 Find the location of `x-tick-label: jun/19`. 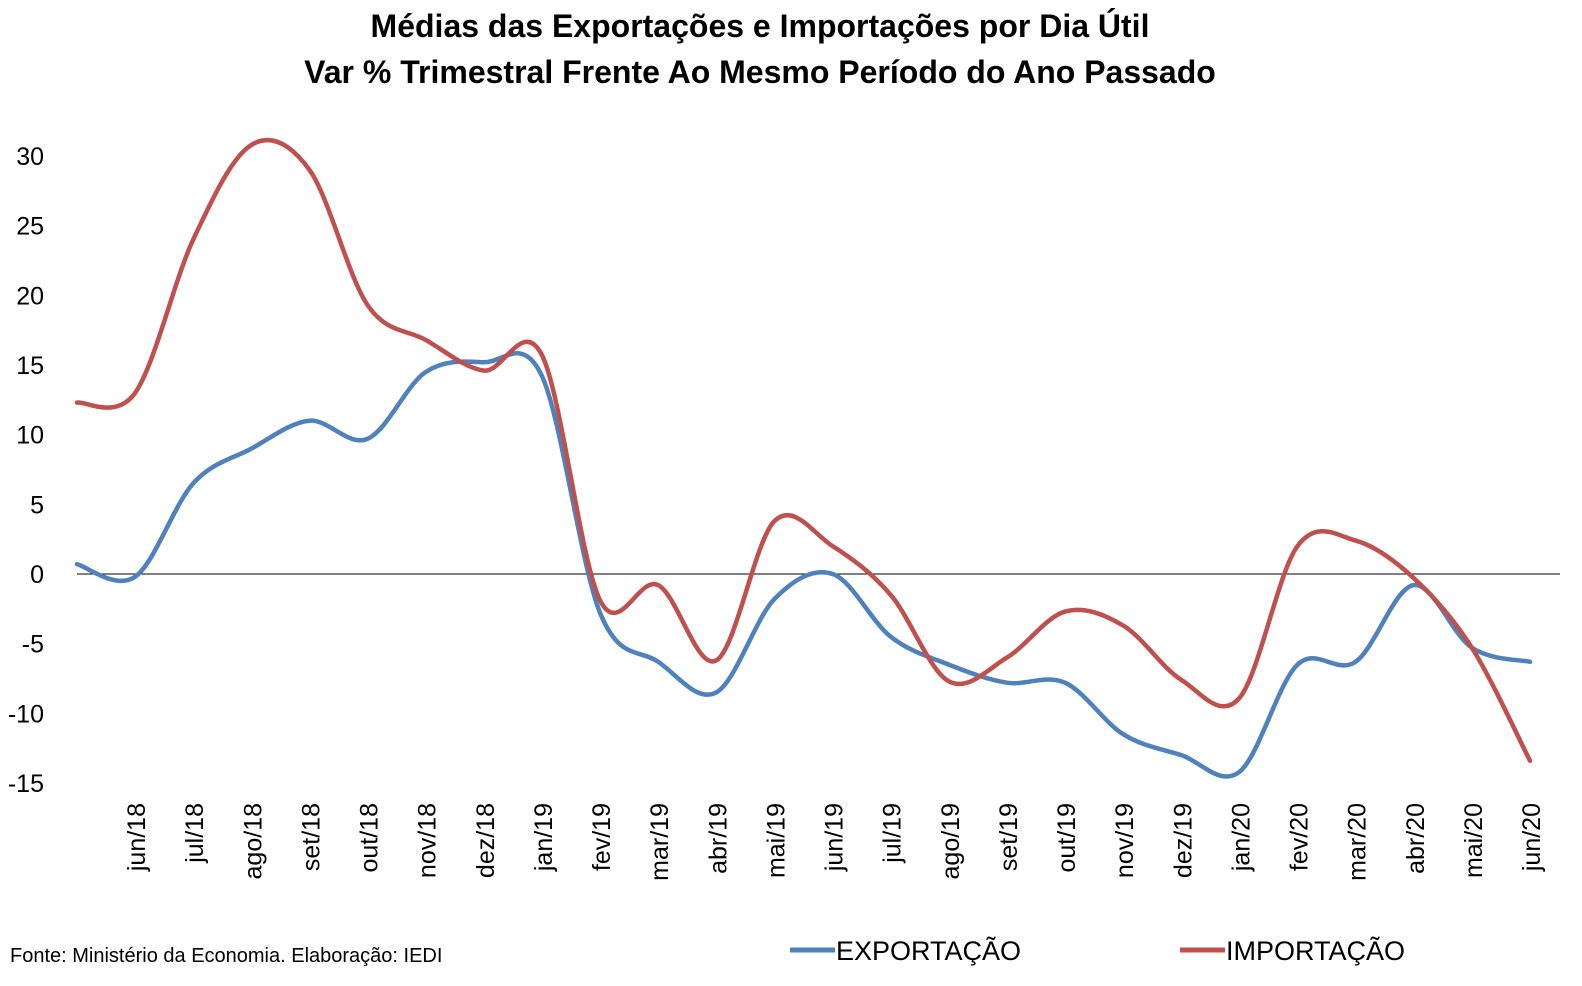

x-tick-label: jun/19 is located at coordinates (835, 837).